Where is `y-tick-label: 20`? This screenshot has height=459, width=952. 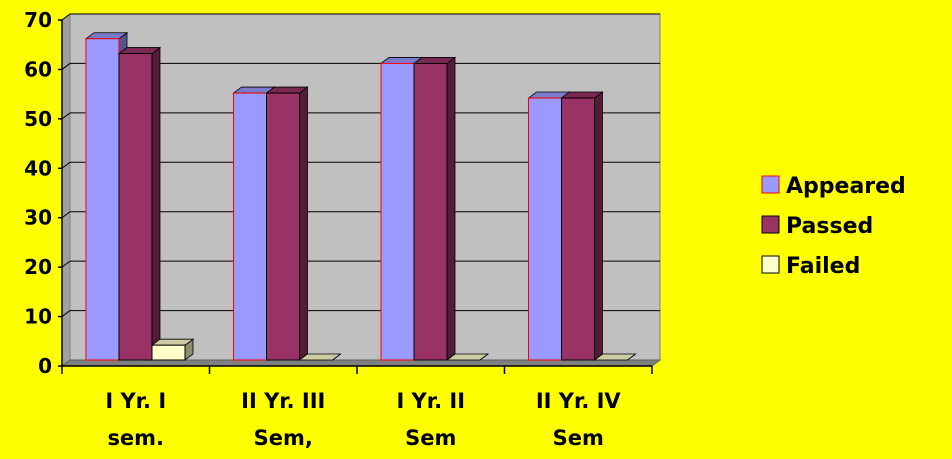 y-tick-label: 20 is located at coordinates (38, 267).